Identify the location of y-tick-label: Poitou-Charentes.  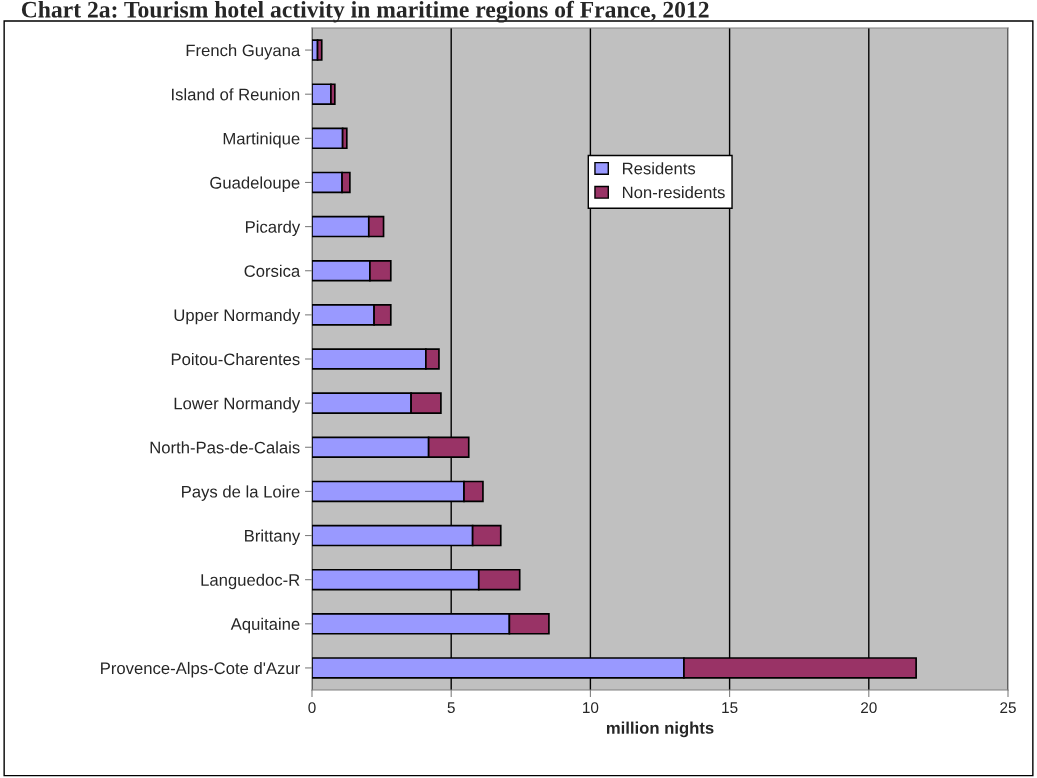
(235, 359).